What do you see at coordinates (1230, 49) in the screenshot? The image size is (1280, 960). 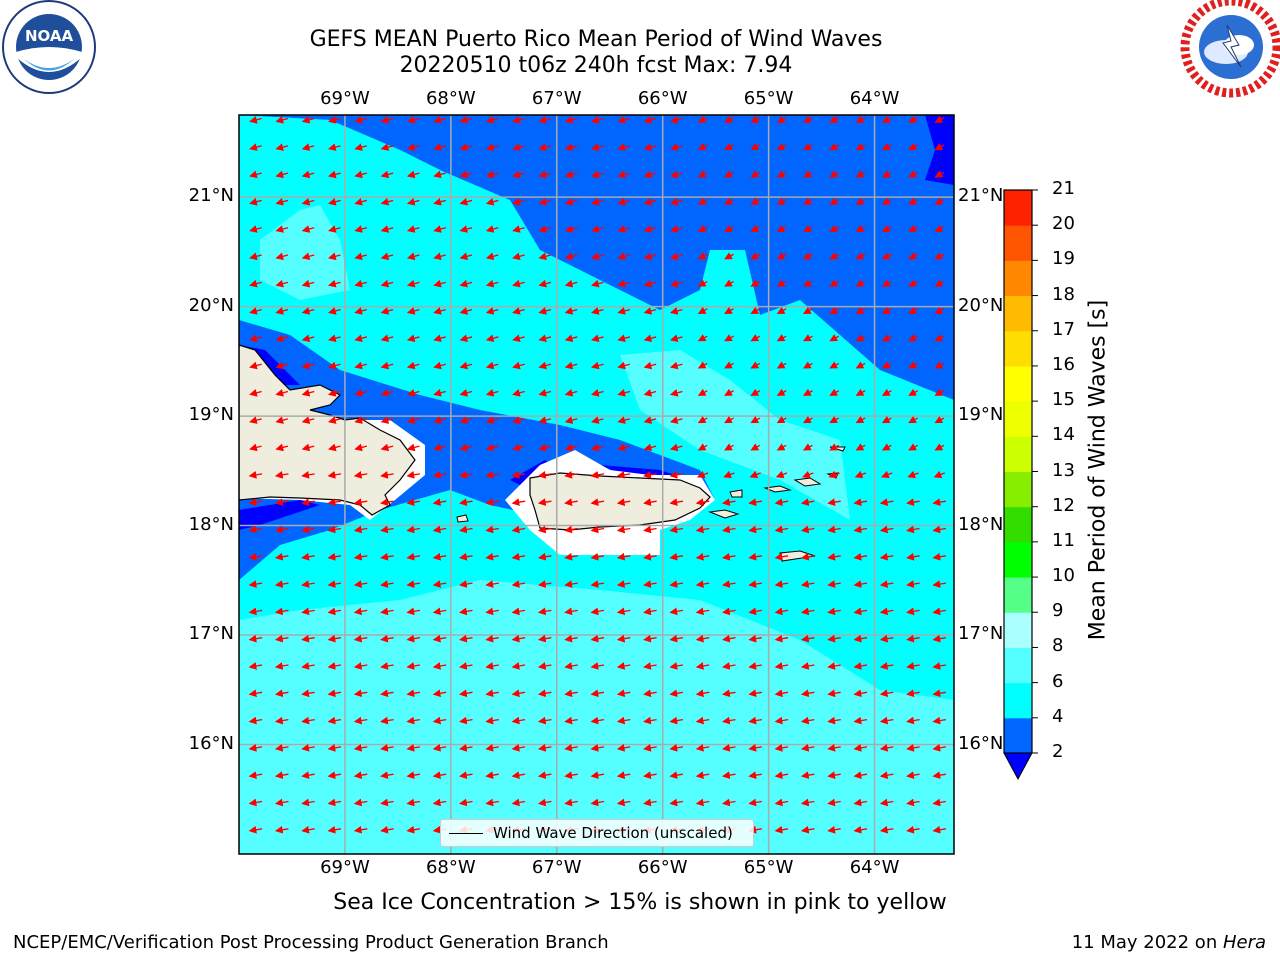 I see `nws-logo` at bounding box center [1230, 49].